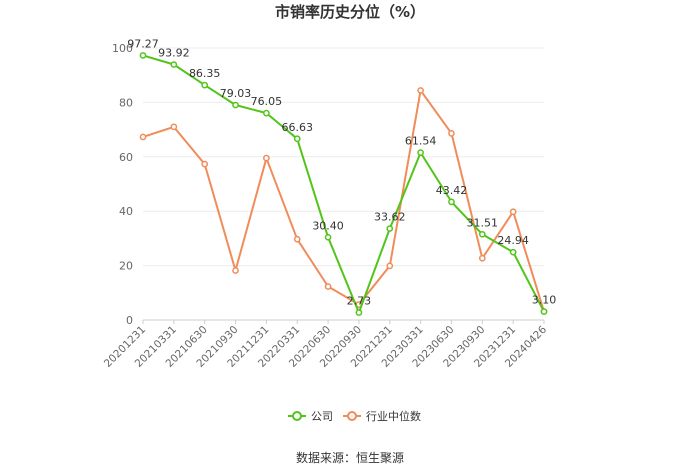  Describe the element at coordinates (236, 93) in the screenshot. I see `data-label: 79.03` at that location.